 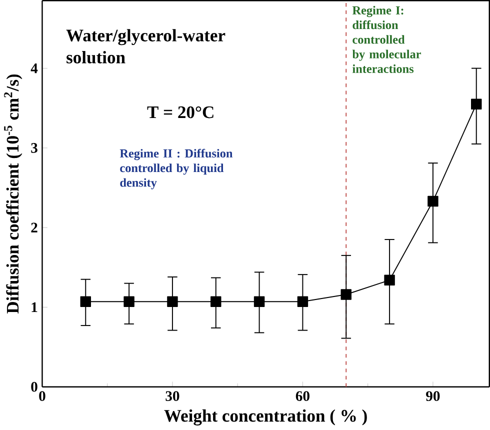 I want to click on x-tick-label: 0, so click(x=42, y=396).